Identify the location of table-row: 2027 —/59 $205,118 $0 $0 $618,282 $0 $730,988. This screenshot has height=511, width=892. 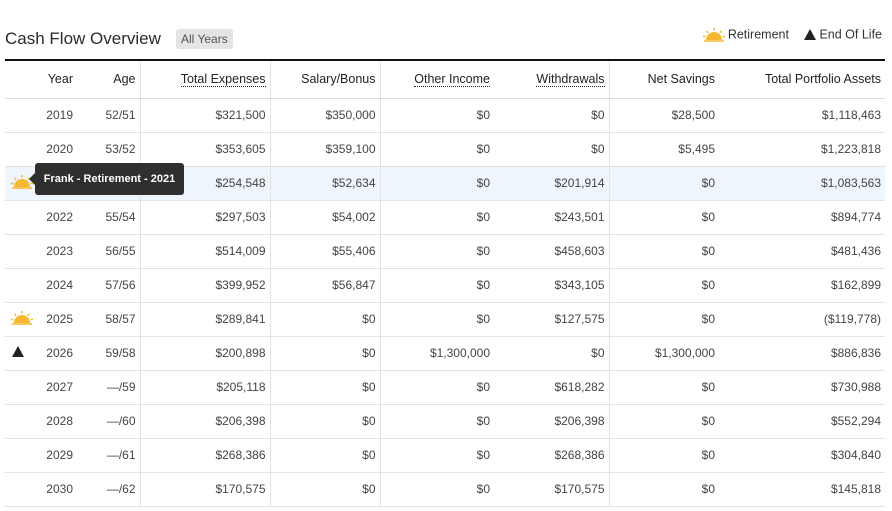
(445, 387).